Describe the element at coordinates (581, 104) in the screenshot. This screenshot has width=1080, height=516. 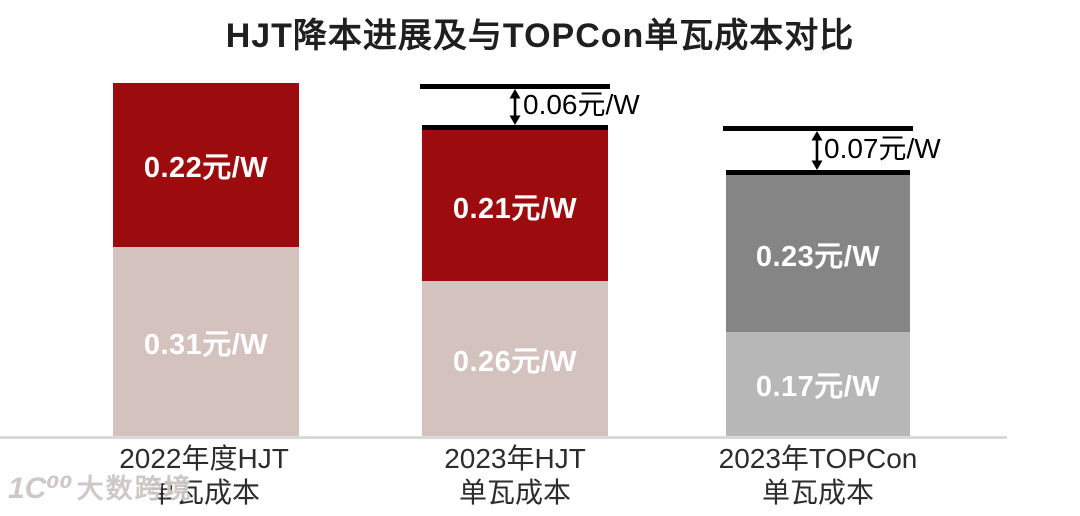
I see `delta-label-hjt: 0.06元/W` at that location.